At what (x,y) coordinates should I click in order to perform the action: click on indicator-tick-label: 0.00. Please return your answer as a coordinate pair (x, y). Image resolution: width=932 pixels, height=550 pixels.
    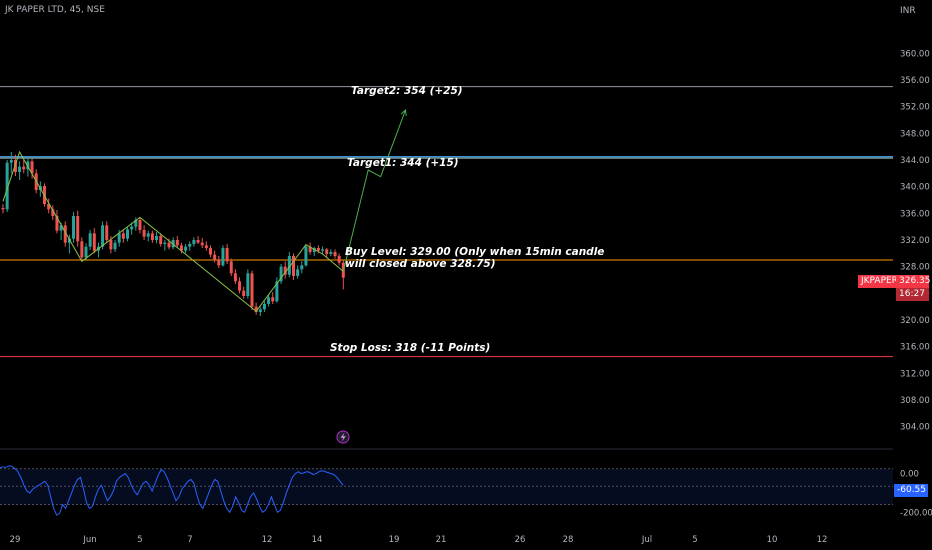
    Looking at the image, I should click on (909, 475).